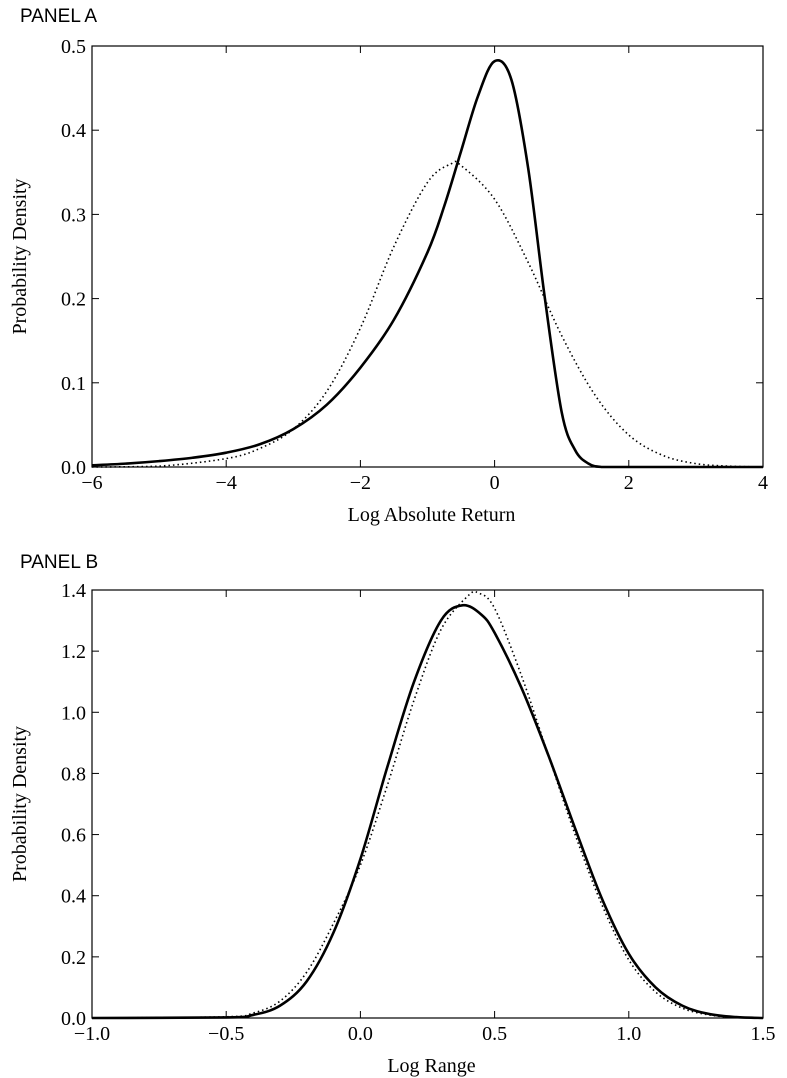 The height and width of the screenshot is (1078, 787). What do you see at coordinates (59, 16) in the screenshot?
I see `panel-a-label: PANEL A` at bounding box center [59, 16].